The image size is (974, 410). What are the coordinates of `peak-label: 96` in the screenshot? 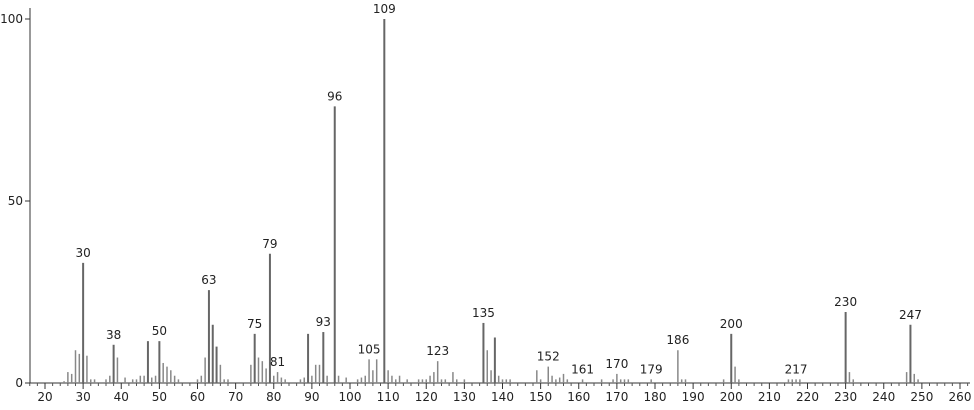 It's located at (334, 96).